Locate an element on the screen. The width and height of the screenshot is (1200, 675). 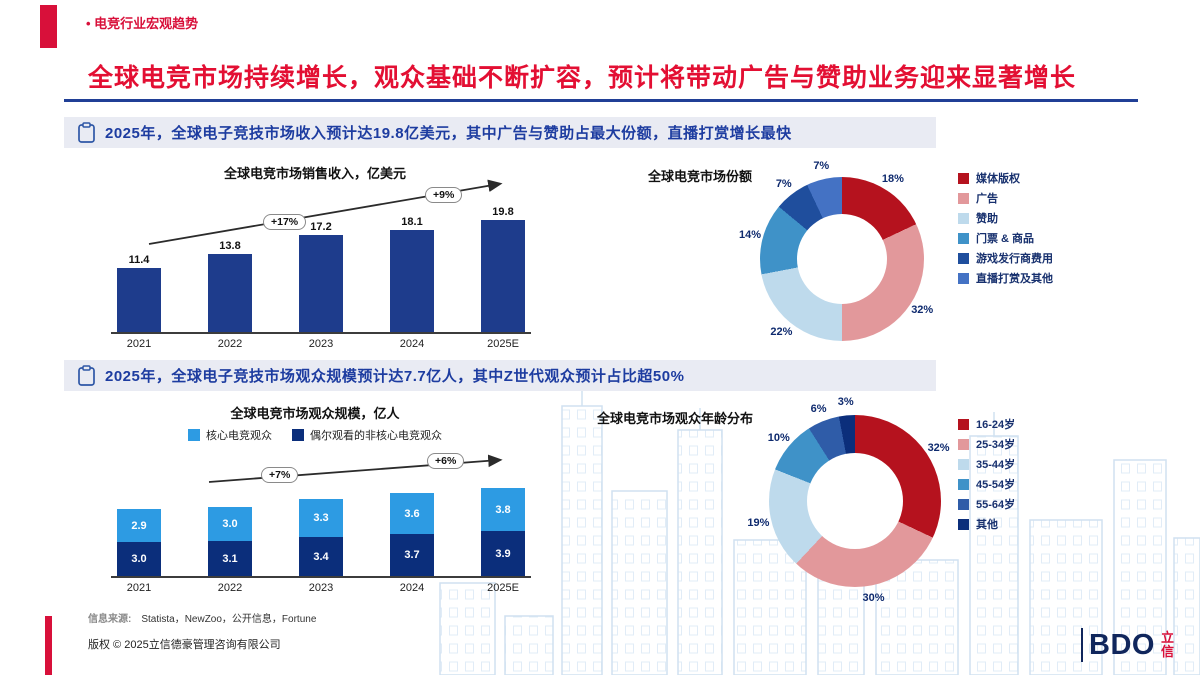
copyright: 版权 © 2025立信德豪管理咨询有限公司 is located at coordinates (184, 645).